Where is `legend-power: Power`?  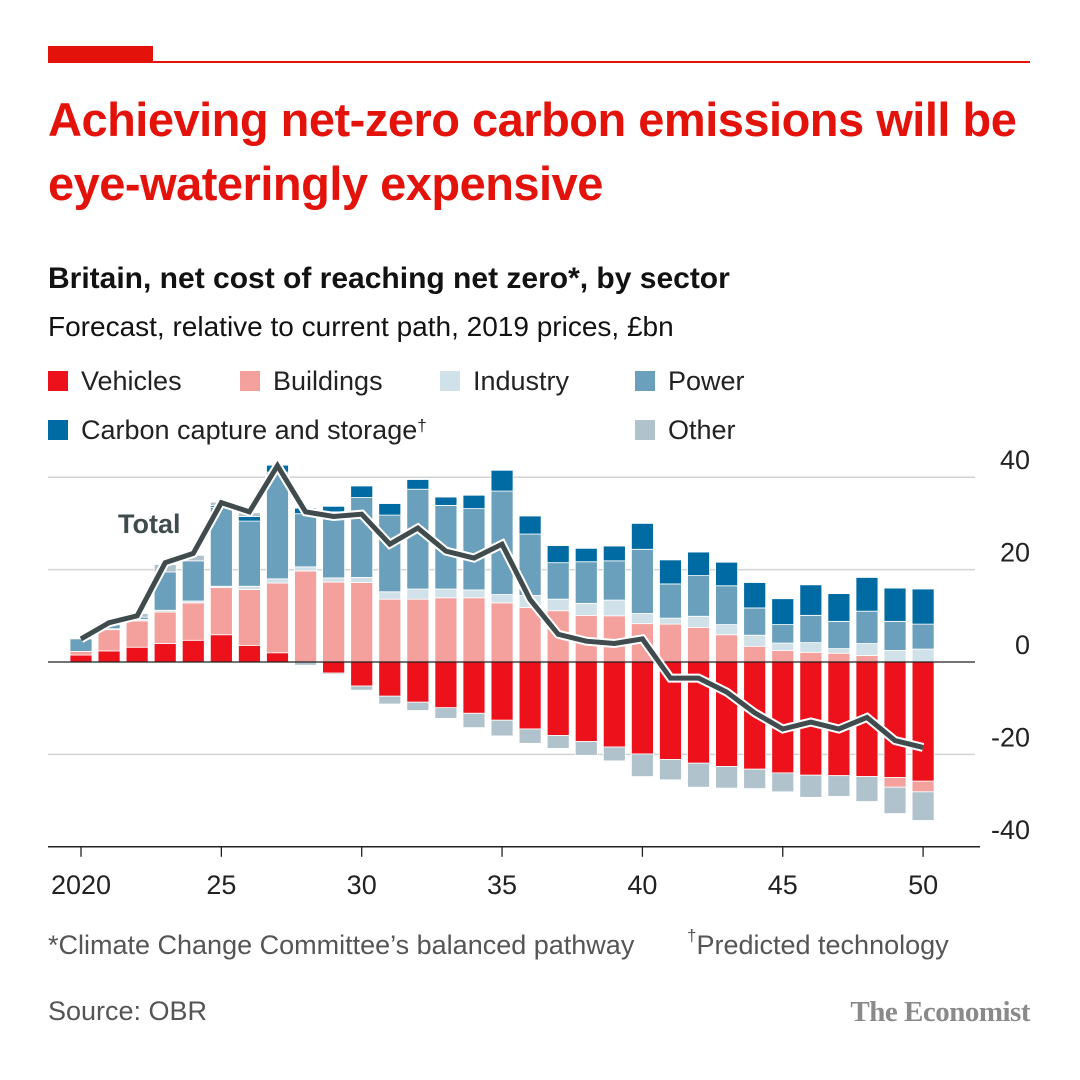
legend-power: Power is located at coordinates (690, 381).